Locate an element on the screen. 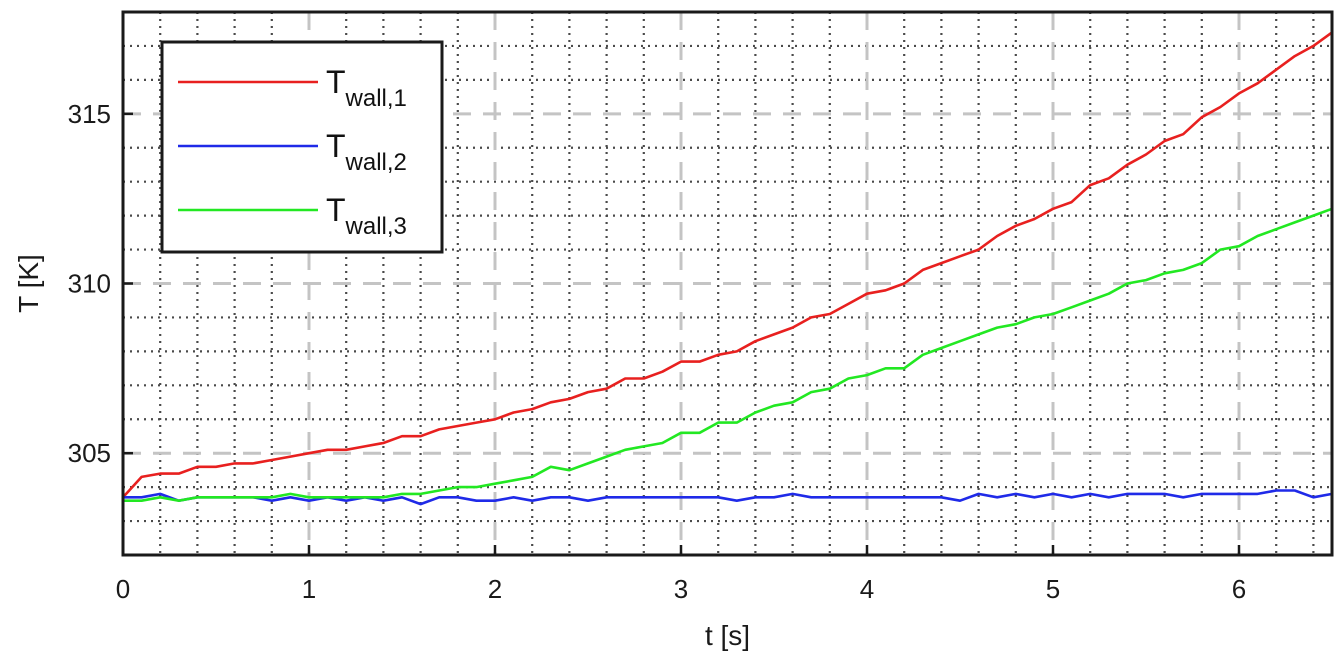 This screenshot has height=660, width=1338. x-tick-label: 0 is located at coordinates (123, 589).